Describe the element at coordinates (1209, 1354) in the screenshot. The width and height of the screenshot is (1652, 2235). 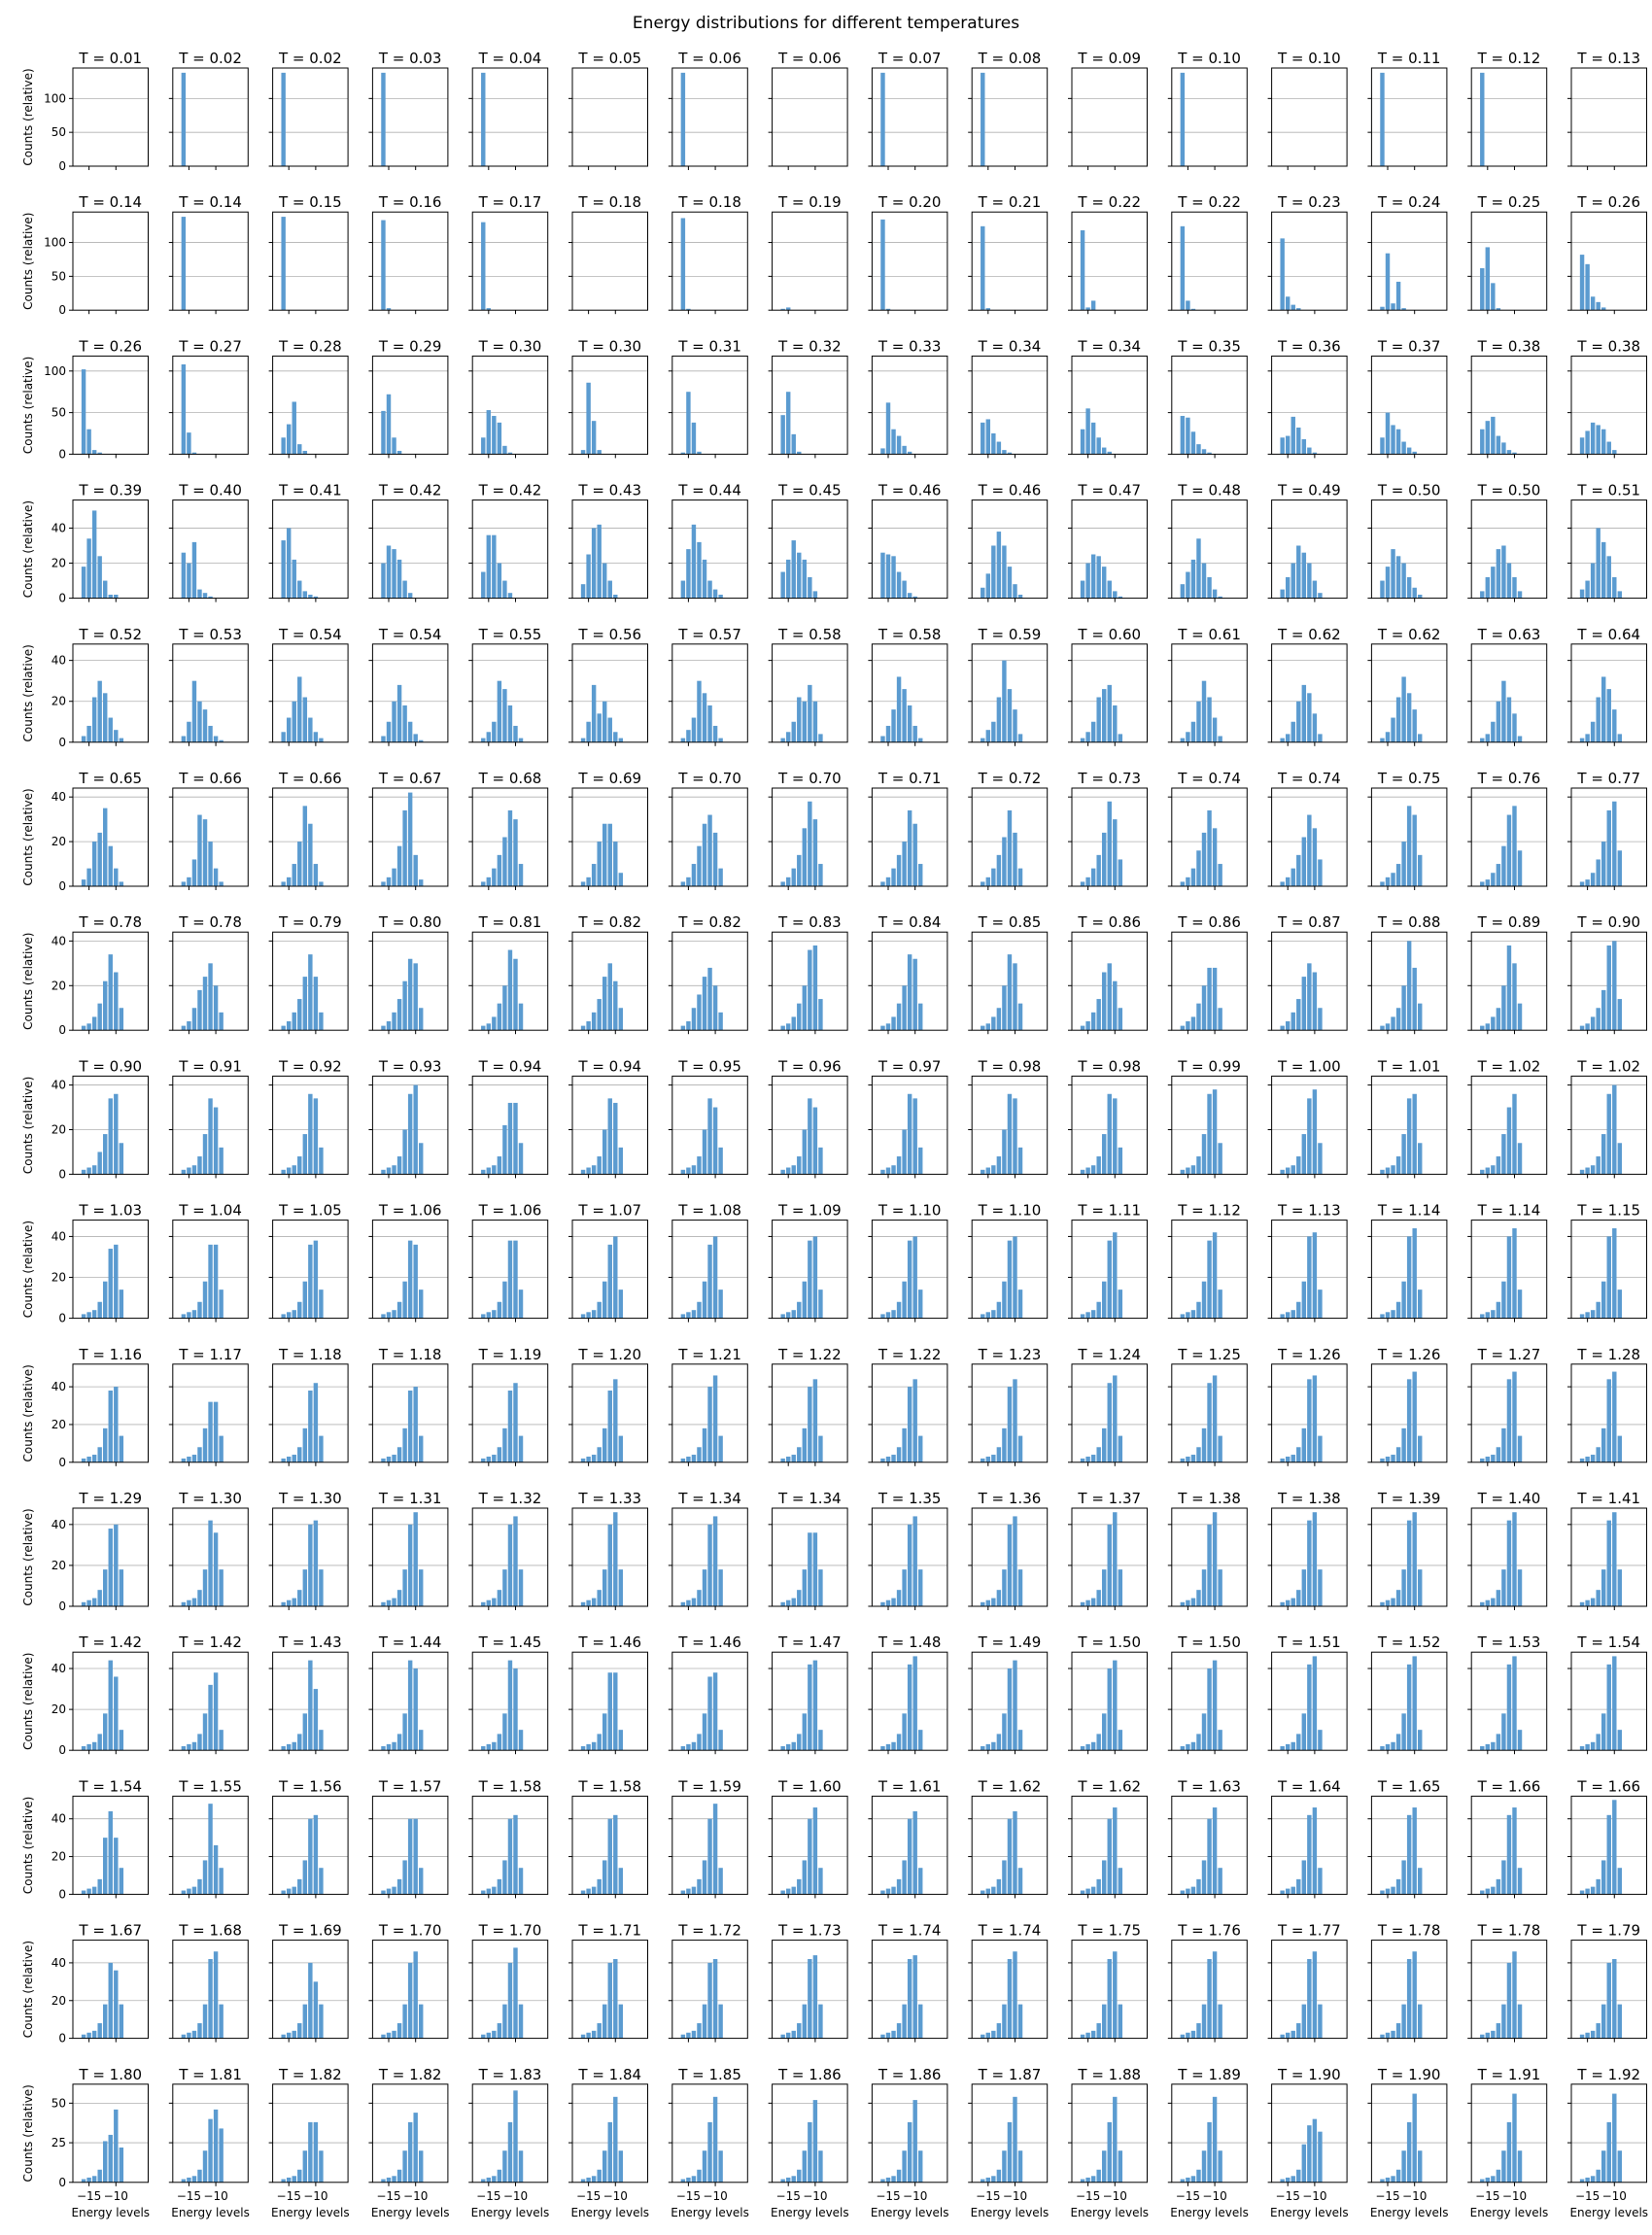
I see `panel-title: T = 1.25` at that location.